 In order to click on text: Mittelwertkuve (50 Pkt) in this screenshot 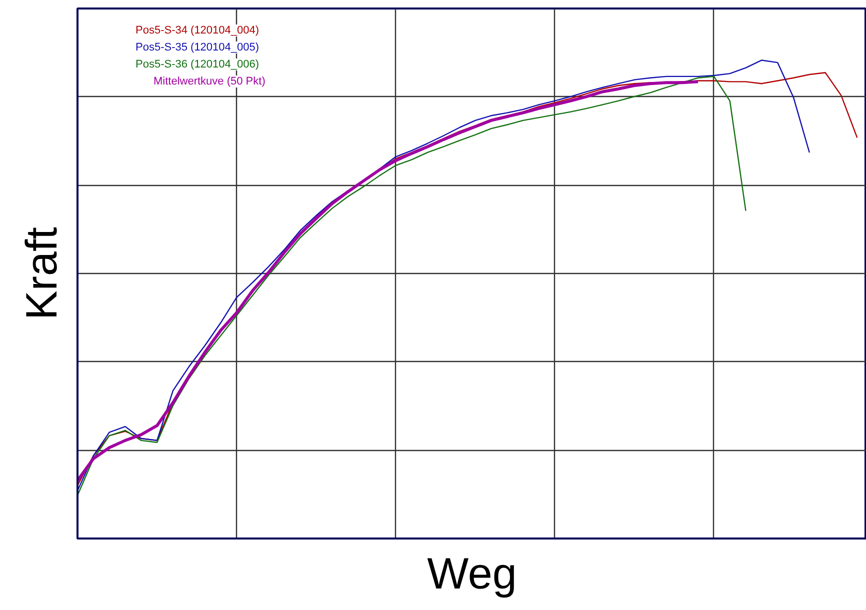, I will do `click(210, 82)`.